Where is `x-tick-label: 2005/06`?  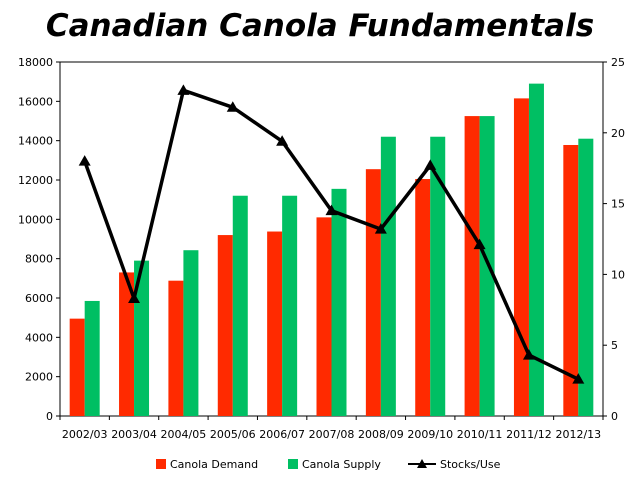 x-tick-label: 2005/06 is located at coordinates (233, 434).